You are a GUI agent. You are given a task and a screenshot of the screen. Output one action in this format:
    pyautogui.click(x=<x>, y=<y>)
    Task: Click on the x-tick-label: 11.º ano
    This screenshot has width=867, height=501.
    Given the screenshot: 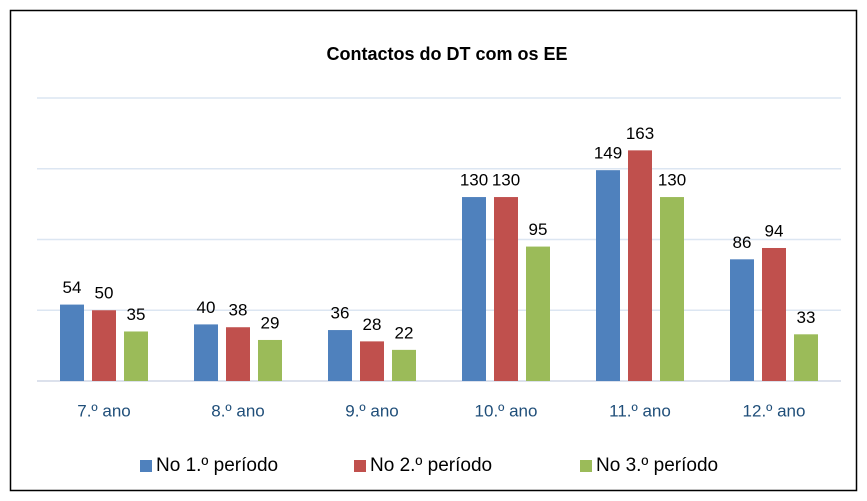 What is the action you would take?
    pyautogui.click(x=640, y=410)
    